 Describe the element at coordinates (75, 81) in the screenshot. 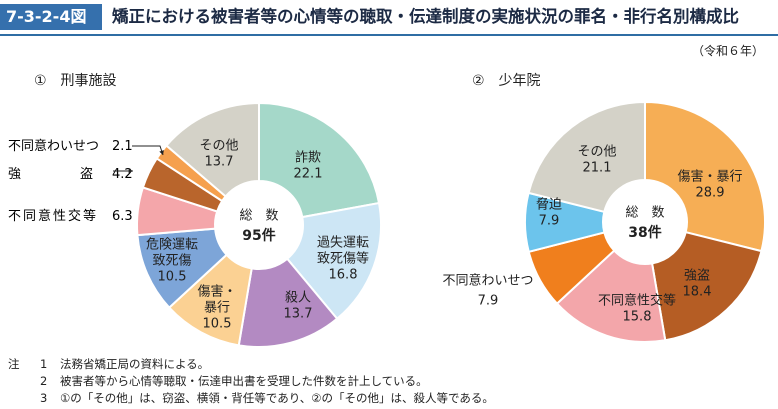

I see `chart-title-prison: ① 刑事施設` at that location.